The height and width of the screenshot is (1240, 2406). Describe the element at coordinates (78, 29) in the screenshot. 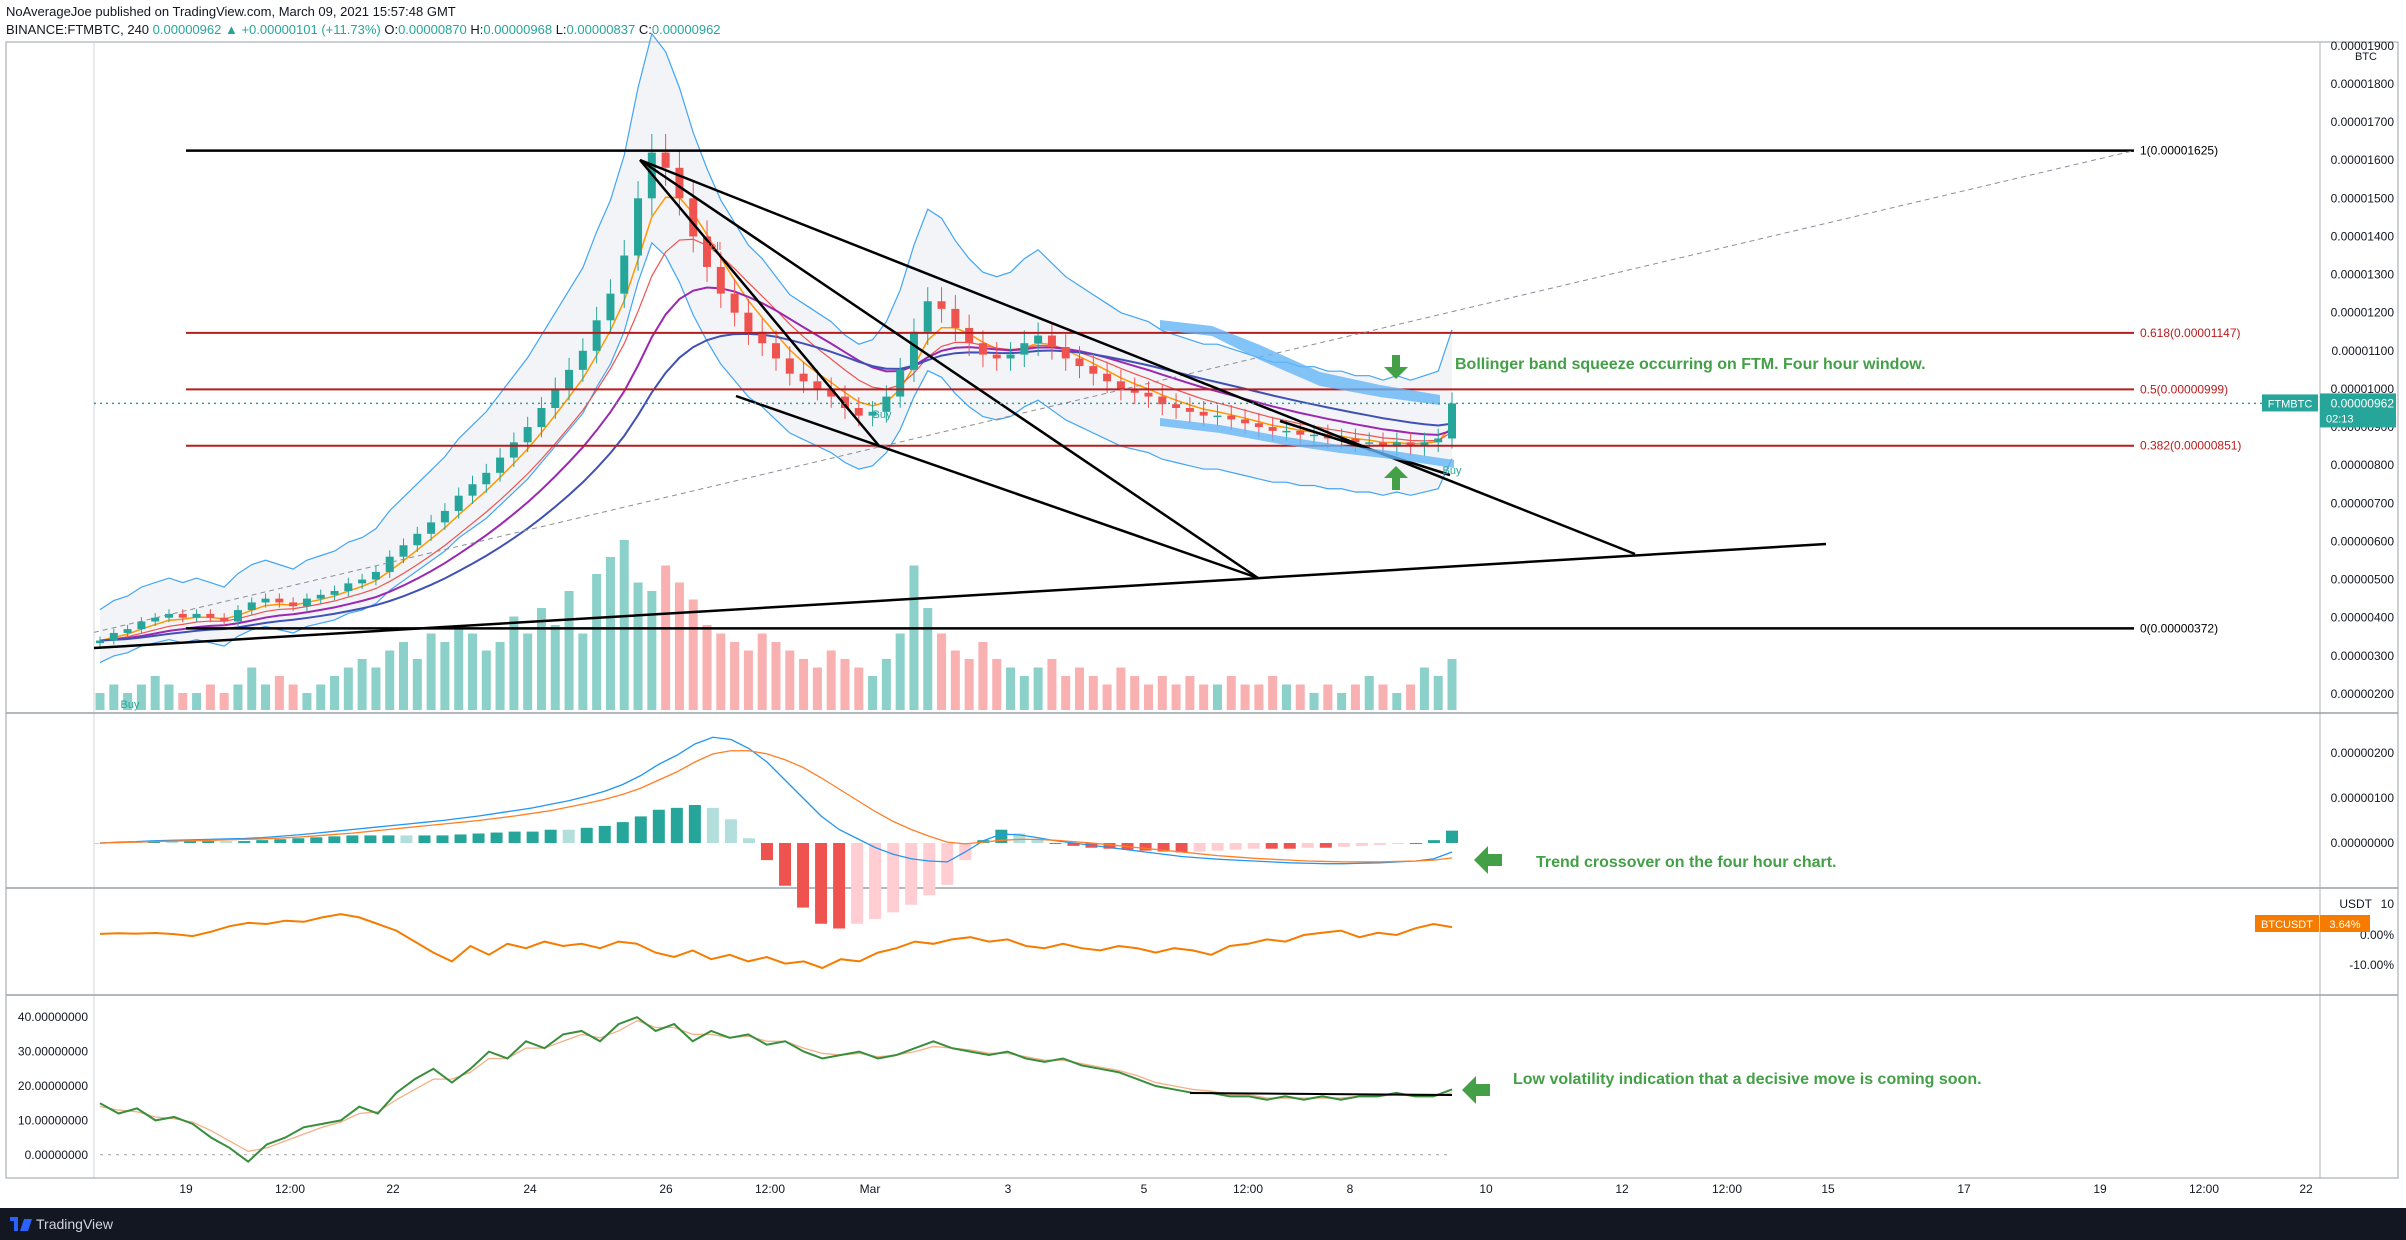

I see `symbol-name: BINANCE:FTMBTC, 240` at that location.